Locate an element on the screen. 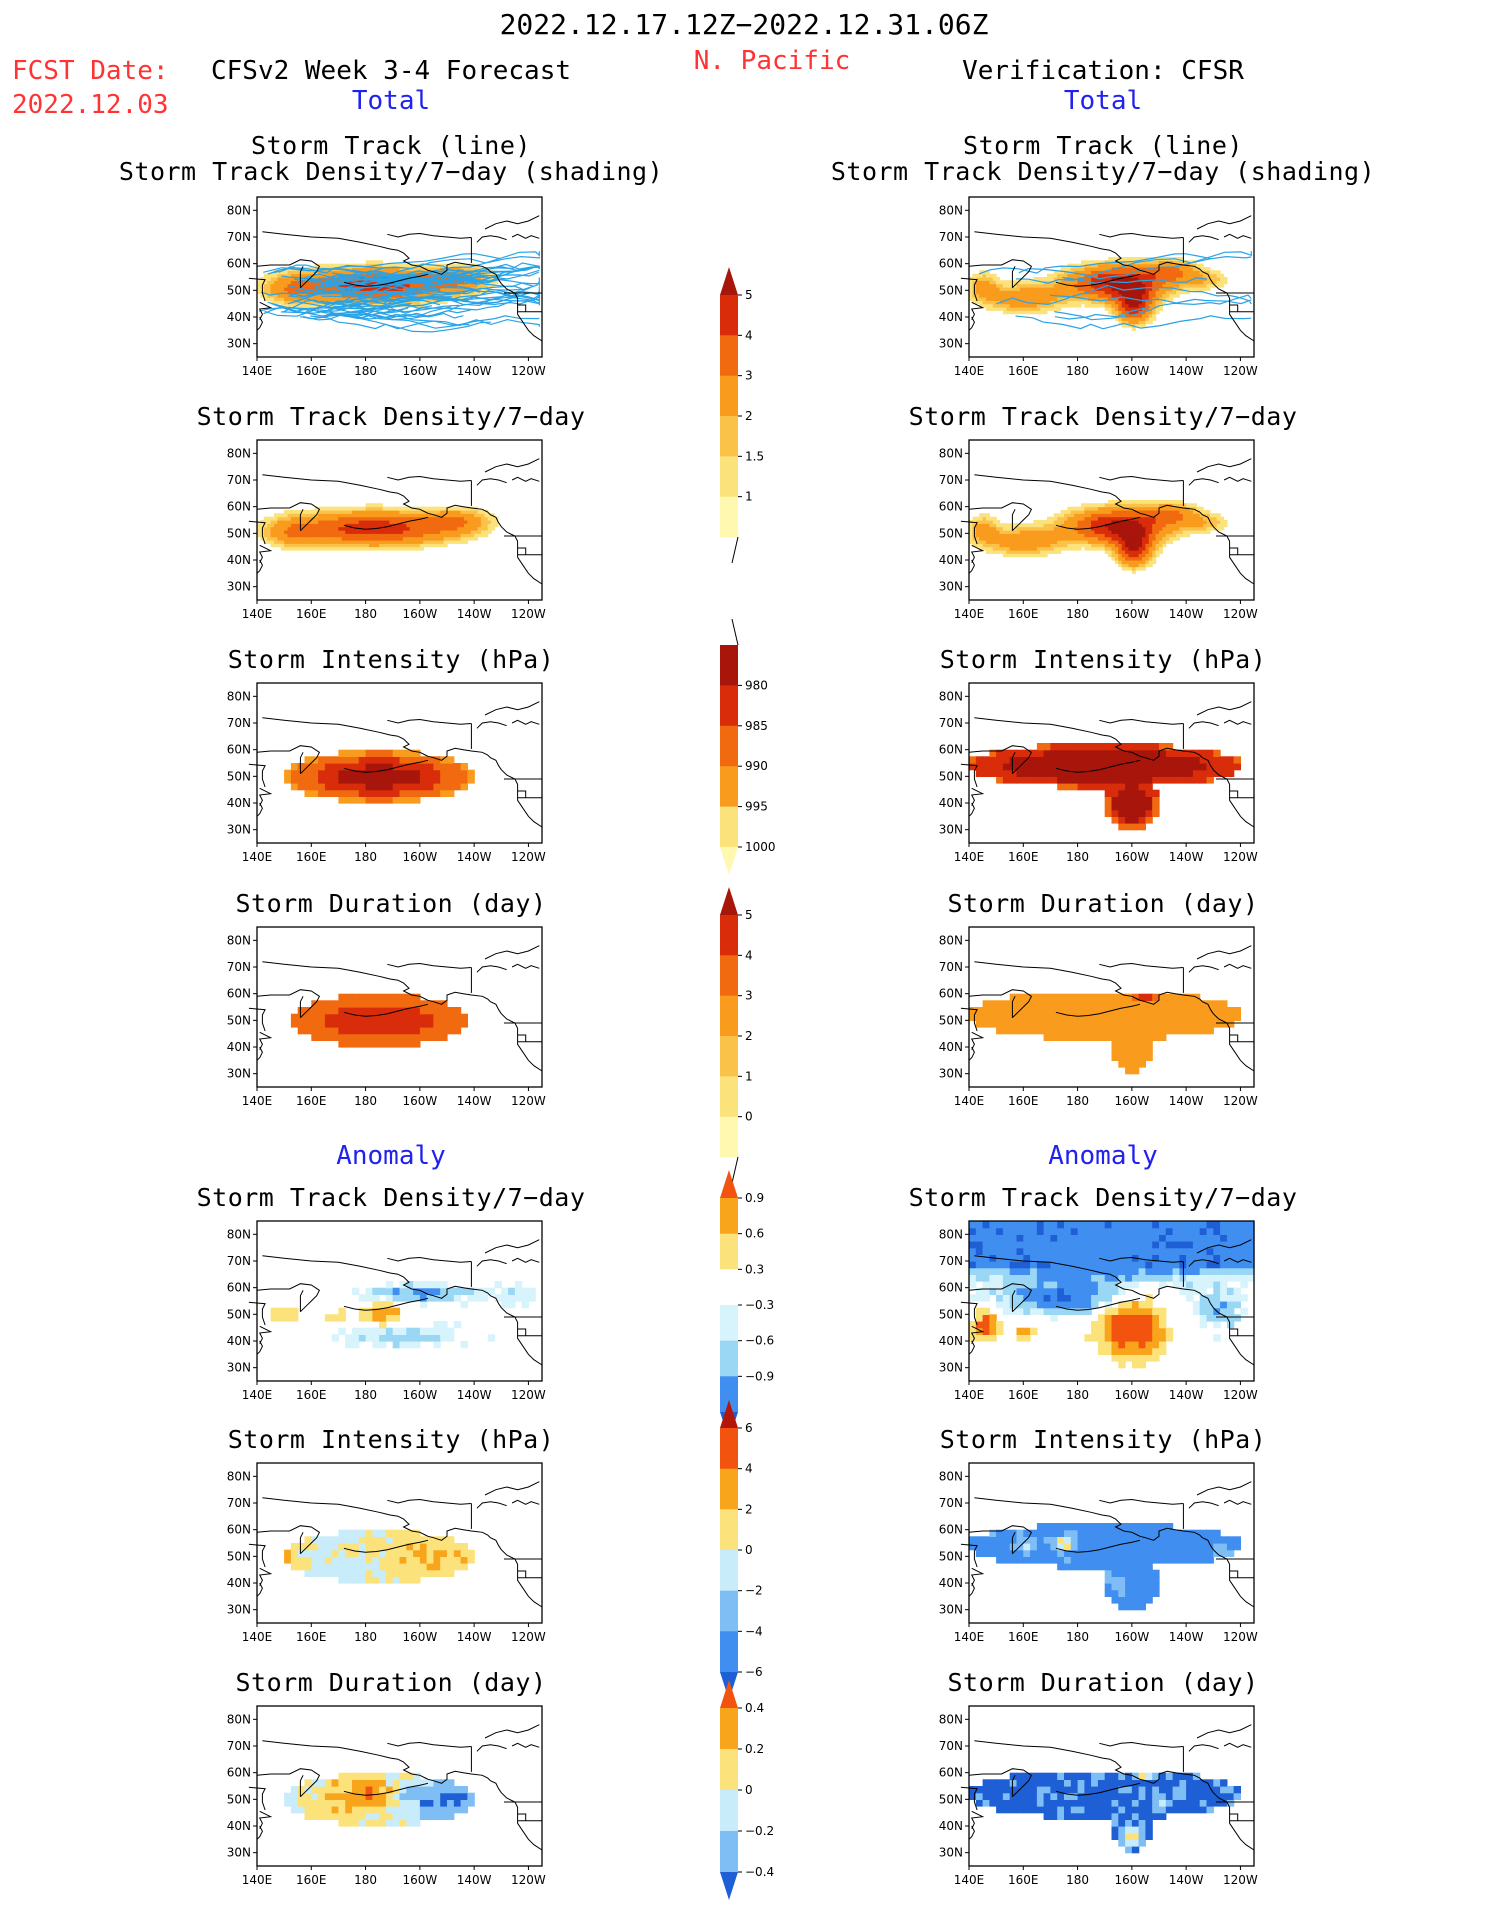 Image resolution: width=1487 pixels, height=1925 pixels. x-tick-label: 140E is located at coordinates (257, 857).